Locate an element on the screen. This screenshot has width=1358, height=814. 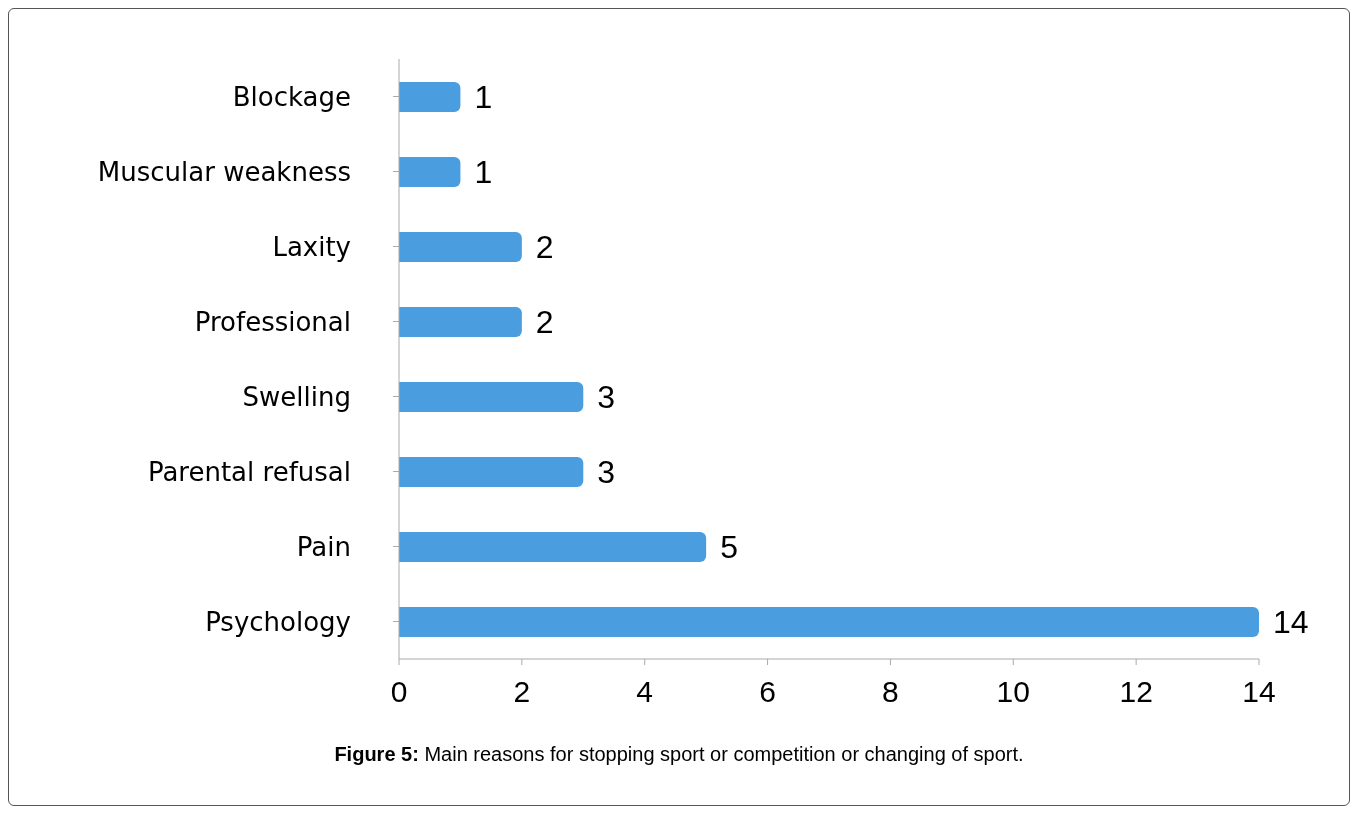
data-label: 14 is located at coordinates (1291, 622).